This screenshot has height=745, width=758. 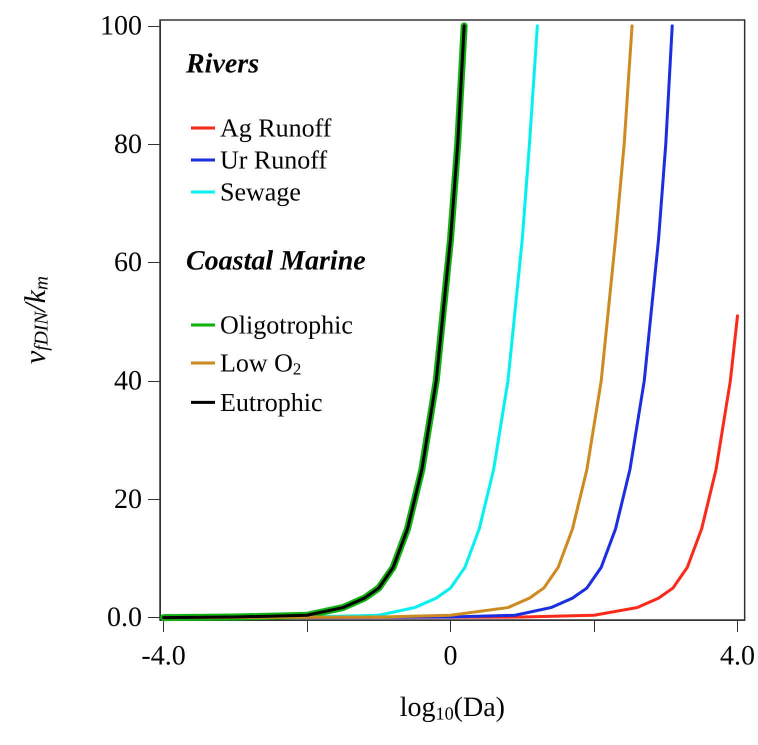 What do you see at coordinates (451, 656) in the screenshot?
I see `x-tick-label: 0` at bounding box center [451, 656].